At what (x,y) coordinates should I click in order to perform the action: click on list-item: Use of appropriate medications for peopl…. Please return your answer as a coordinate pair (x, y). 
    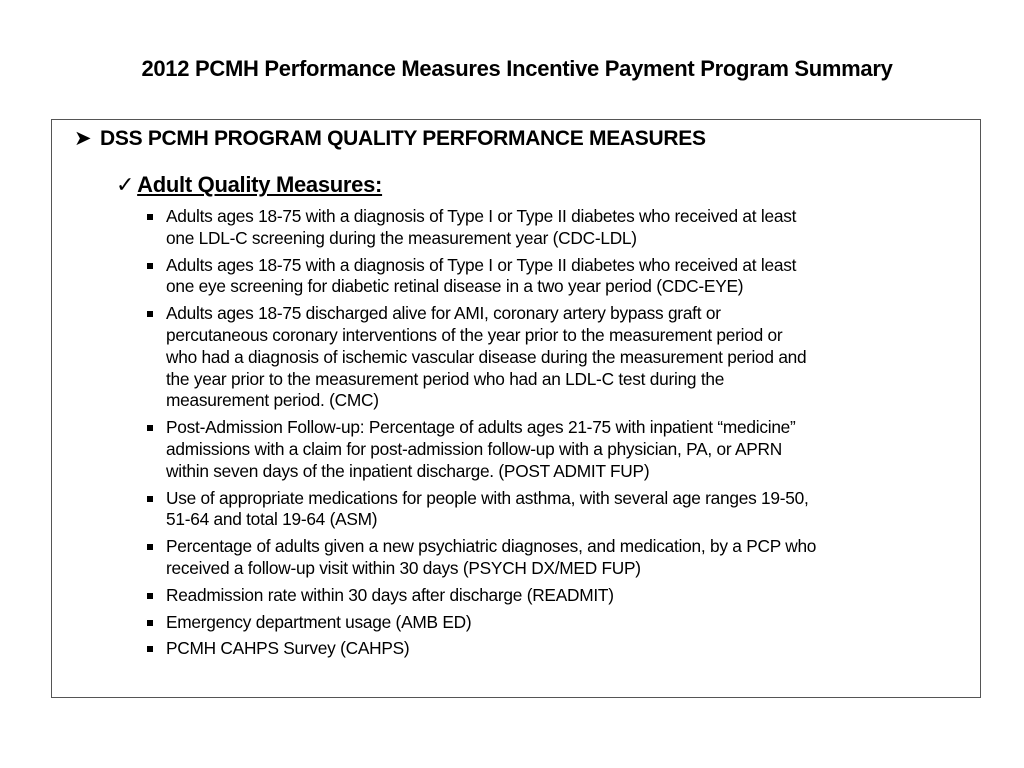
    Looking at the image, I should click on (481, 510).